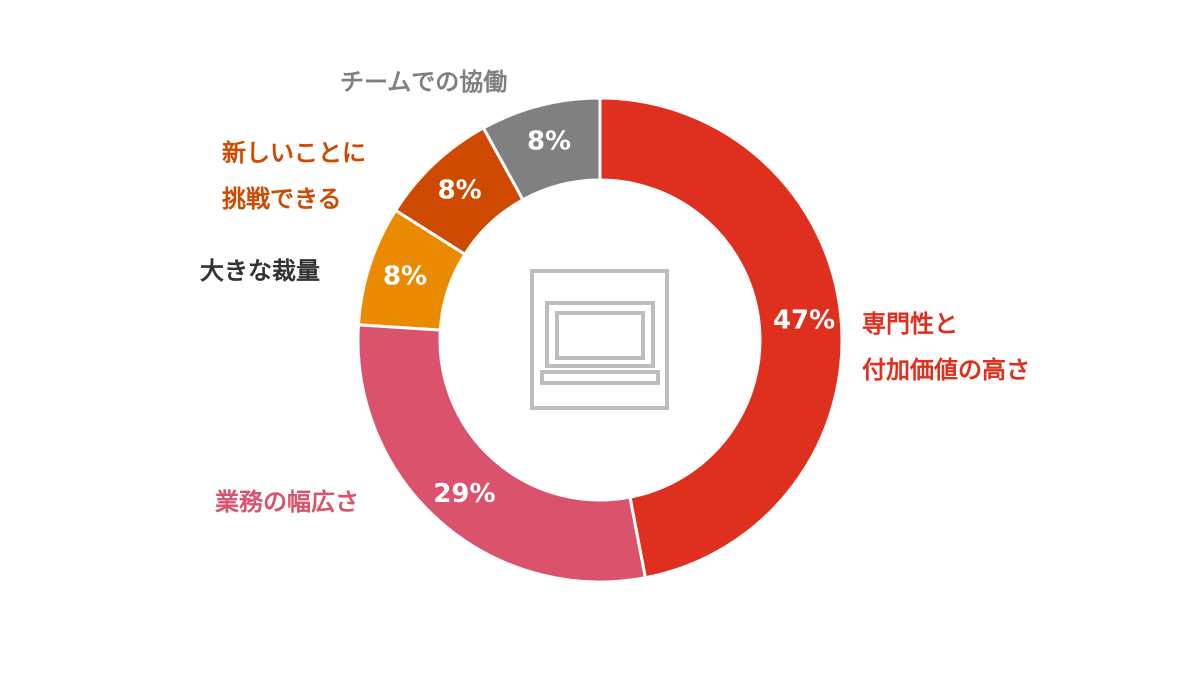 This screenshot has width=1200, height=680. What do you see at coordinates (549, 141) in the screenshot?
I see `slice-value-label-5: 8%` at bounding box center [549, 141].